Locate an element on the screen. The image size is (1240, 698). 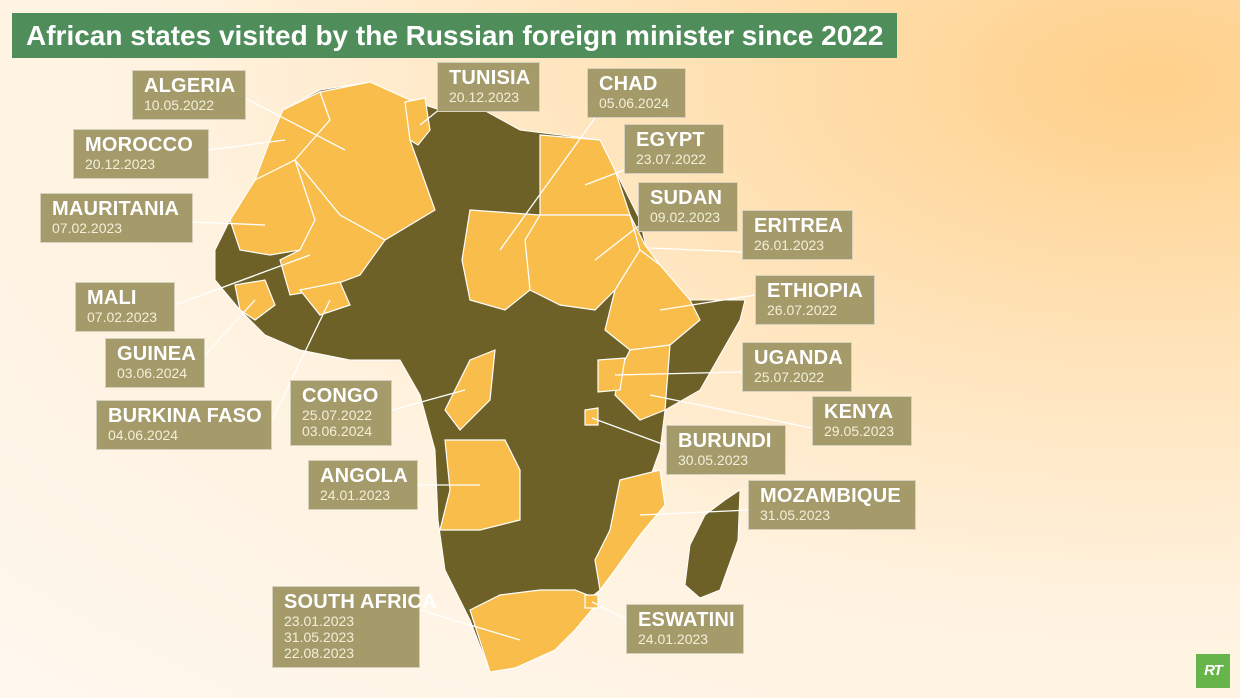
country-name: BURUNDI is located at coordinates (725, 441).